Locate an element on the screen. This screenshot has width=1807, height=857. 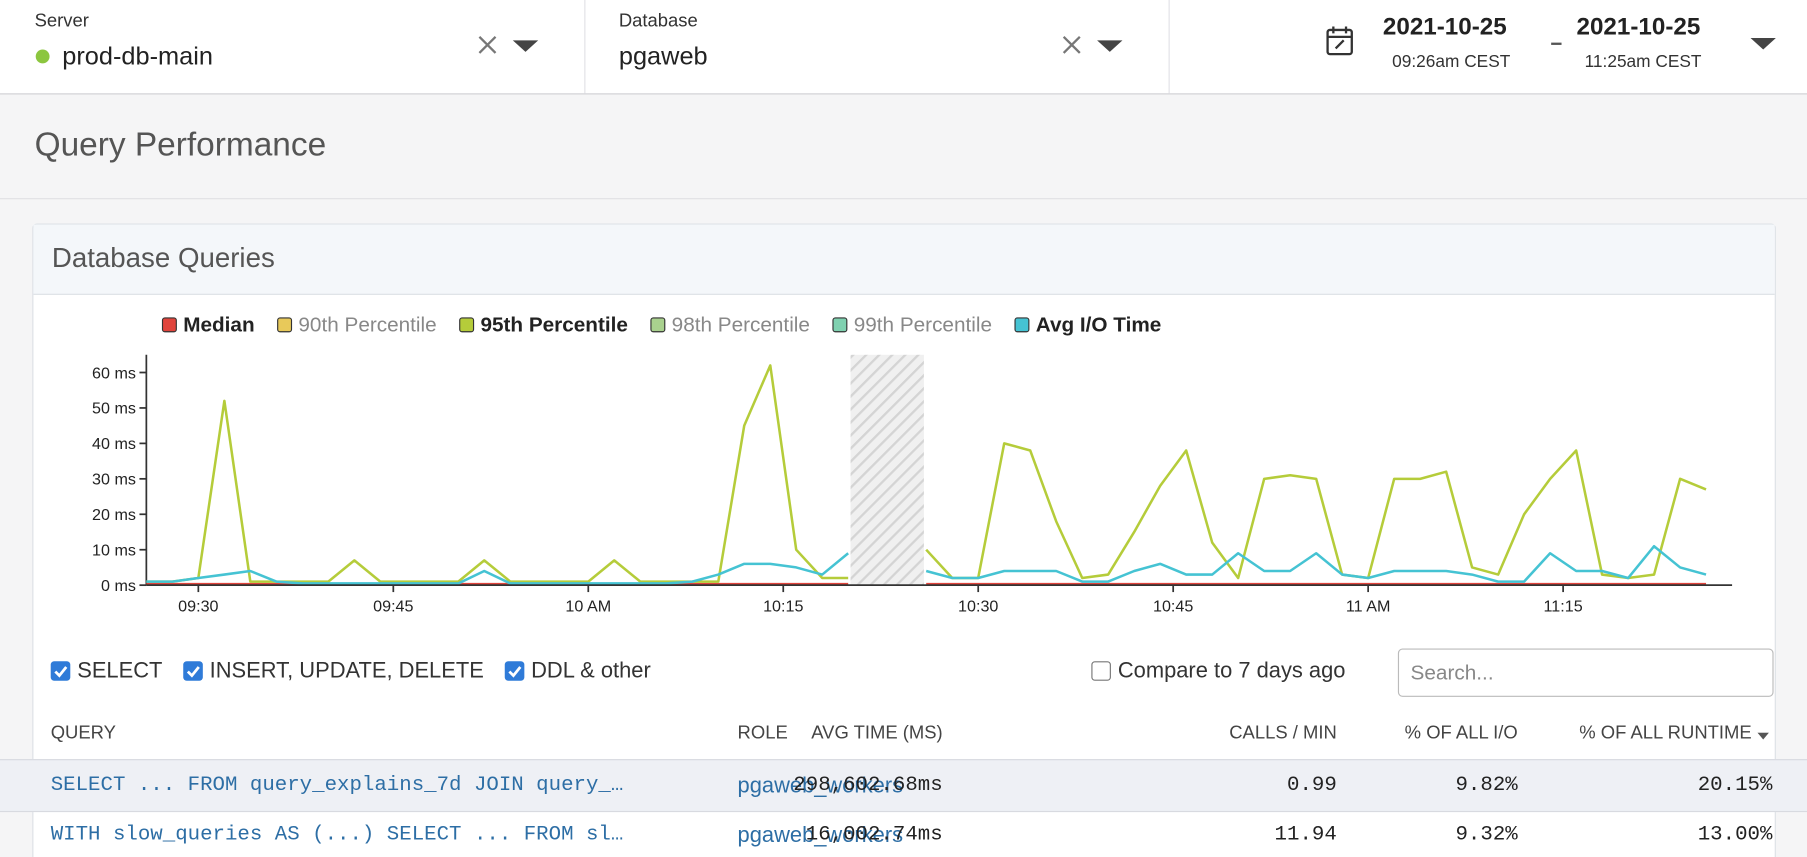
top-bar is located at coordinates (903, 47).